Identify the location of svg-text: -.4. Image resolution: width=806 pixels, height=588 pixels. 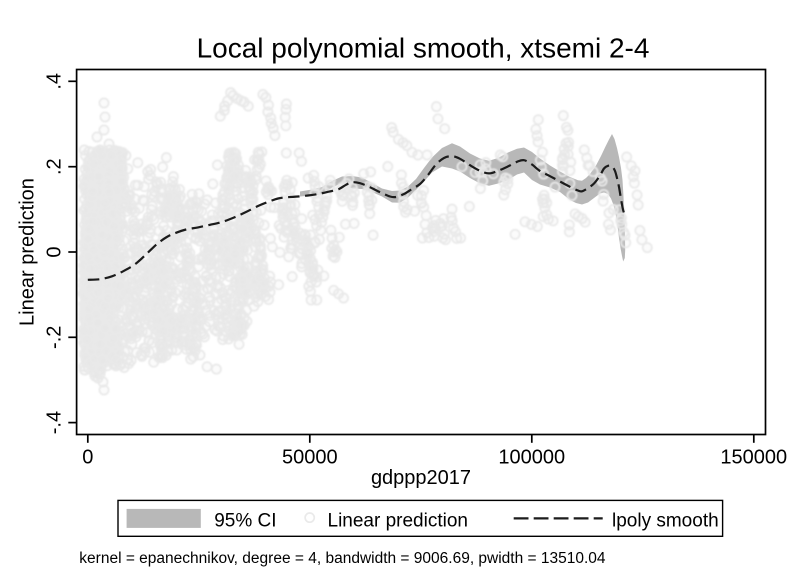
(55, 422).